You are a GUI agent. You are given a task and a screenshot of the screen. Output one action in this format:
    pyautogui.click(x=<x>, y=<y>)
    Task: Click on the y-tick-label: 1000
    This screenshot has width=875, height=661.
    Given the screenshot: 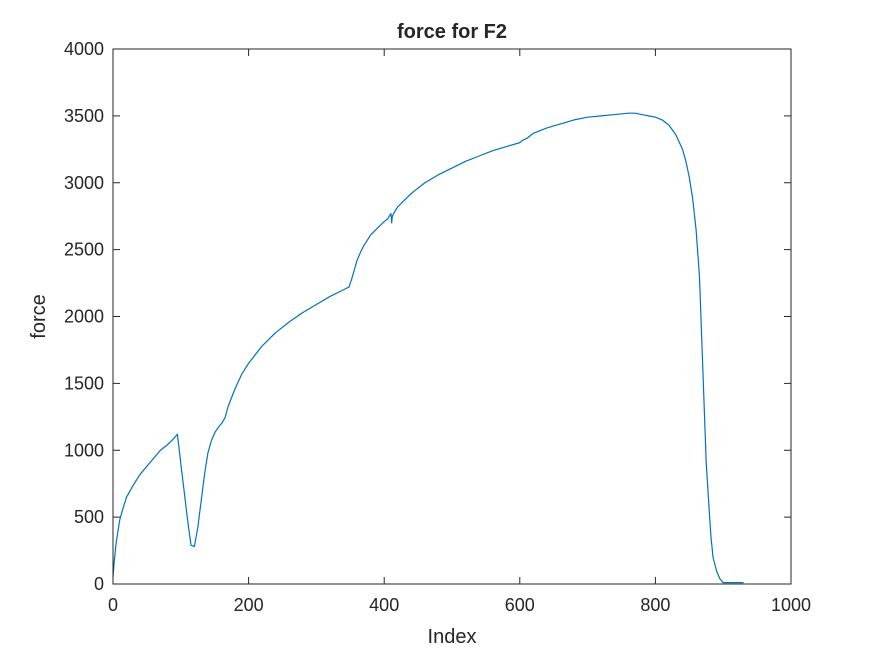 What is the action you would take?
    pyautogui.click(x=84, y=450)
    